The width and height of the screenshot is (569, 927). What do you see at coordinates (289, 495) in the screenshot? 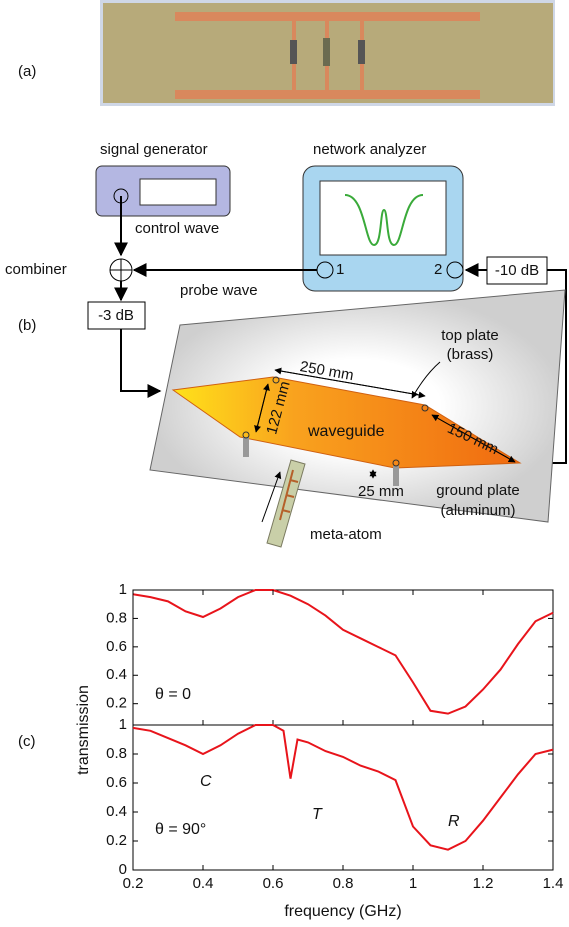
I see `meta-atom-pattern` at bounding box center [289, 495].